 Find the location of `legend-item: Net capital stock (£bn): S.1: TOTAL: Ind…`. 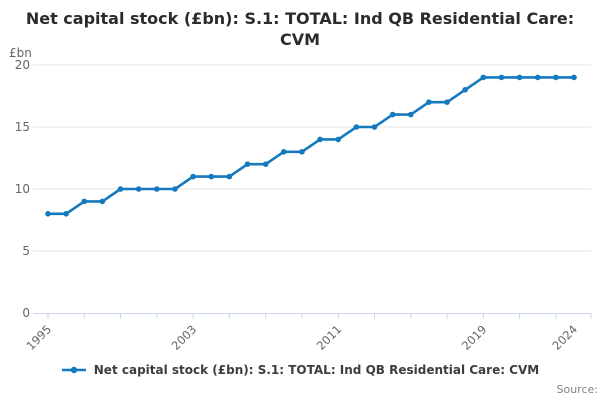

legend-item: Net capital stock (£bn): S.1: TOTAL: Ind… is located at coordinates (300, 370).